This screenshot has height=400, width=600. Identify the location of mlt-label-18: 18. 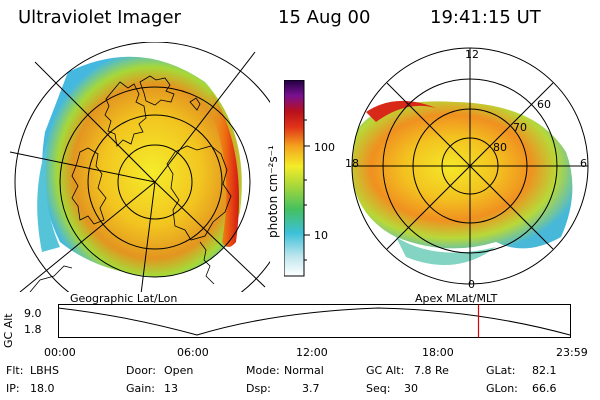
(352, 163).